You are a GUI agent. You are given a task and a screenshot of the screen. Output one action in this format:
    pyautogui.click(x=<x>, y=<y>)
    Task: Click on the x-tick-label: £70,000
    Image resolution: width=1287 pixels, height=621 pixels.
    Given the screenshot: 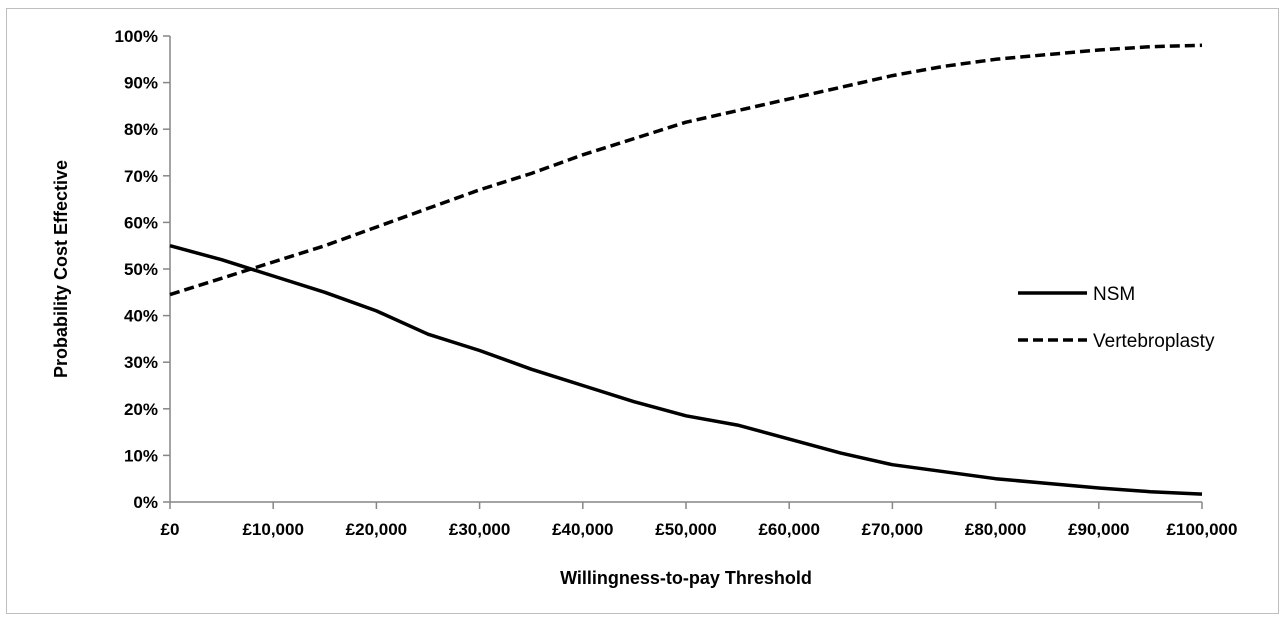 What is the action you would take?
    pyautogui.click(x=892, y=529)
    